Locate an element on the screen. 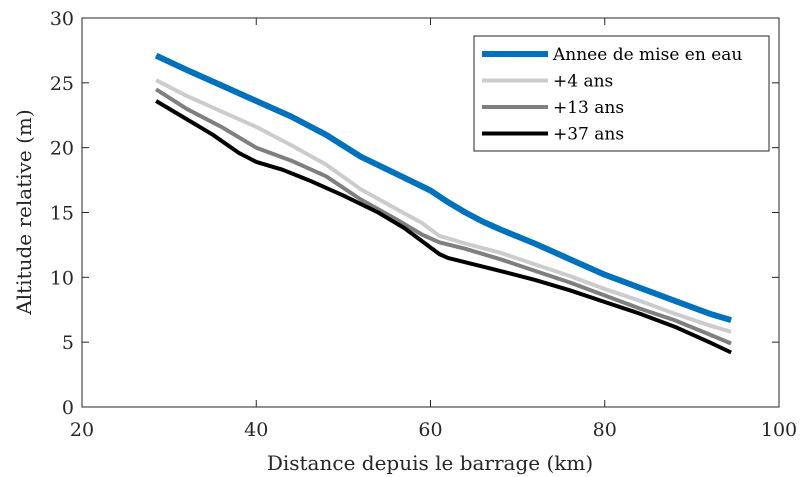 This screenshot has width=801, height=477. x-tick-label: 100 is located at coordinates (779, 430).